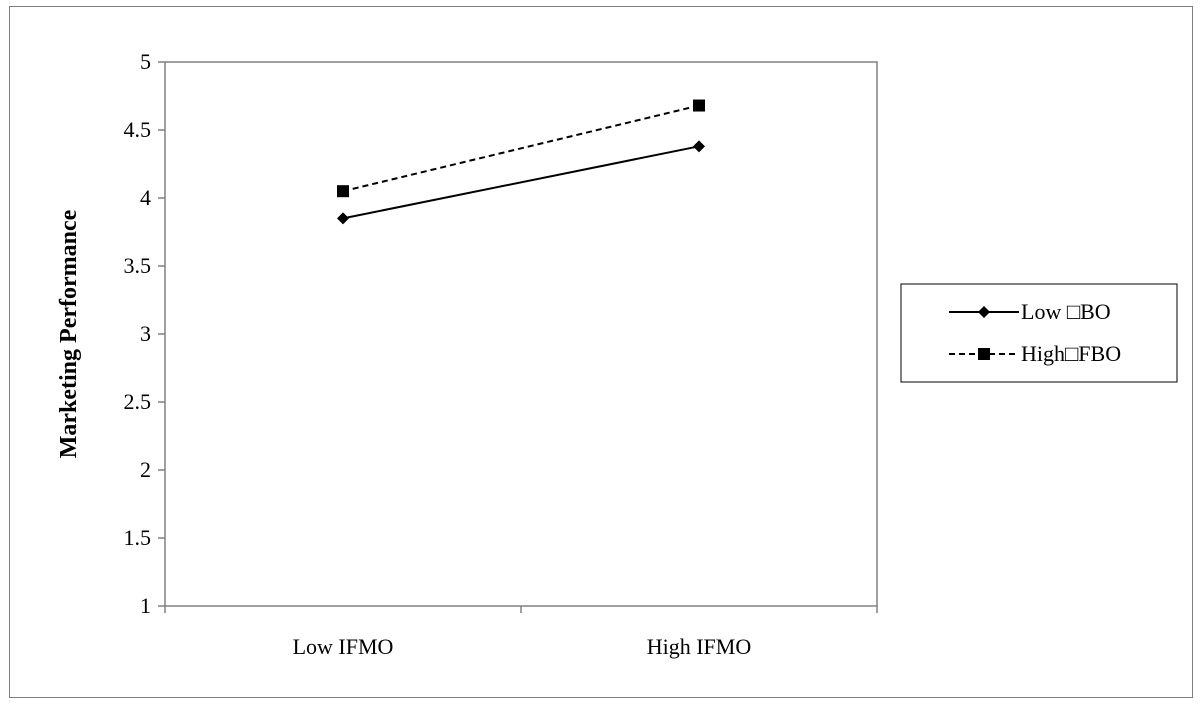 This screenshot has height=708, width=1203. Describe the element at coordinates (145, 605) in the screenshot. I see `y-tick-label: 1` at that location.